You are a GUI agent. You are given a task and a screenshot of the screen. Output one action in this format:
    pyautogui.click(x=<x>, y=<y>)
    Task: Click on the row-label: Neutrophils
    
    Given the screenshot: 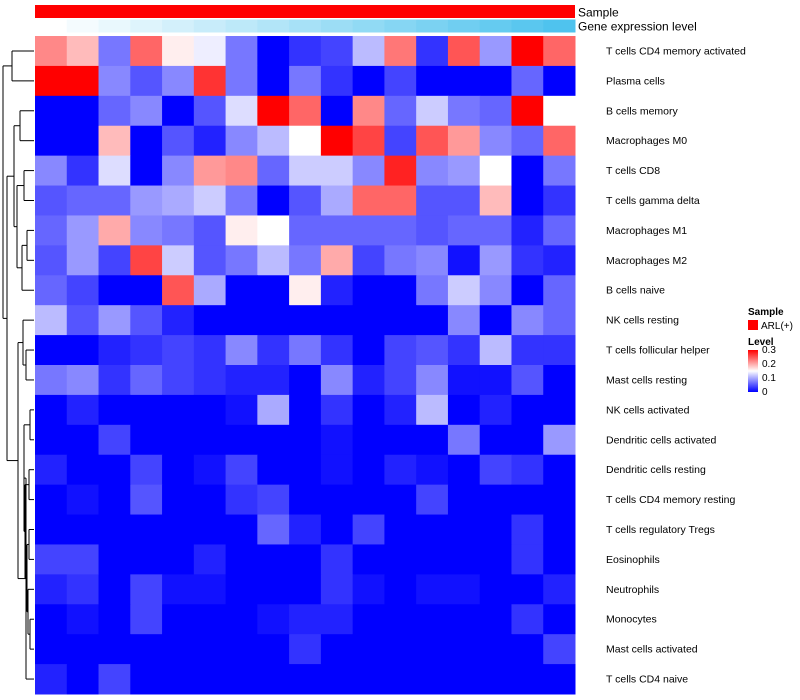 What is the action you would take?
    pyautogui.click(x=632, y=590)
    